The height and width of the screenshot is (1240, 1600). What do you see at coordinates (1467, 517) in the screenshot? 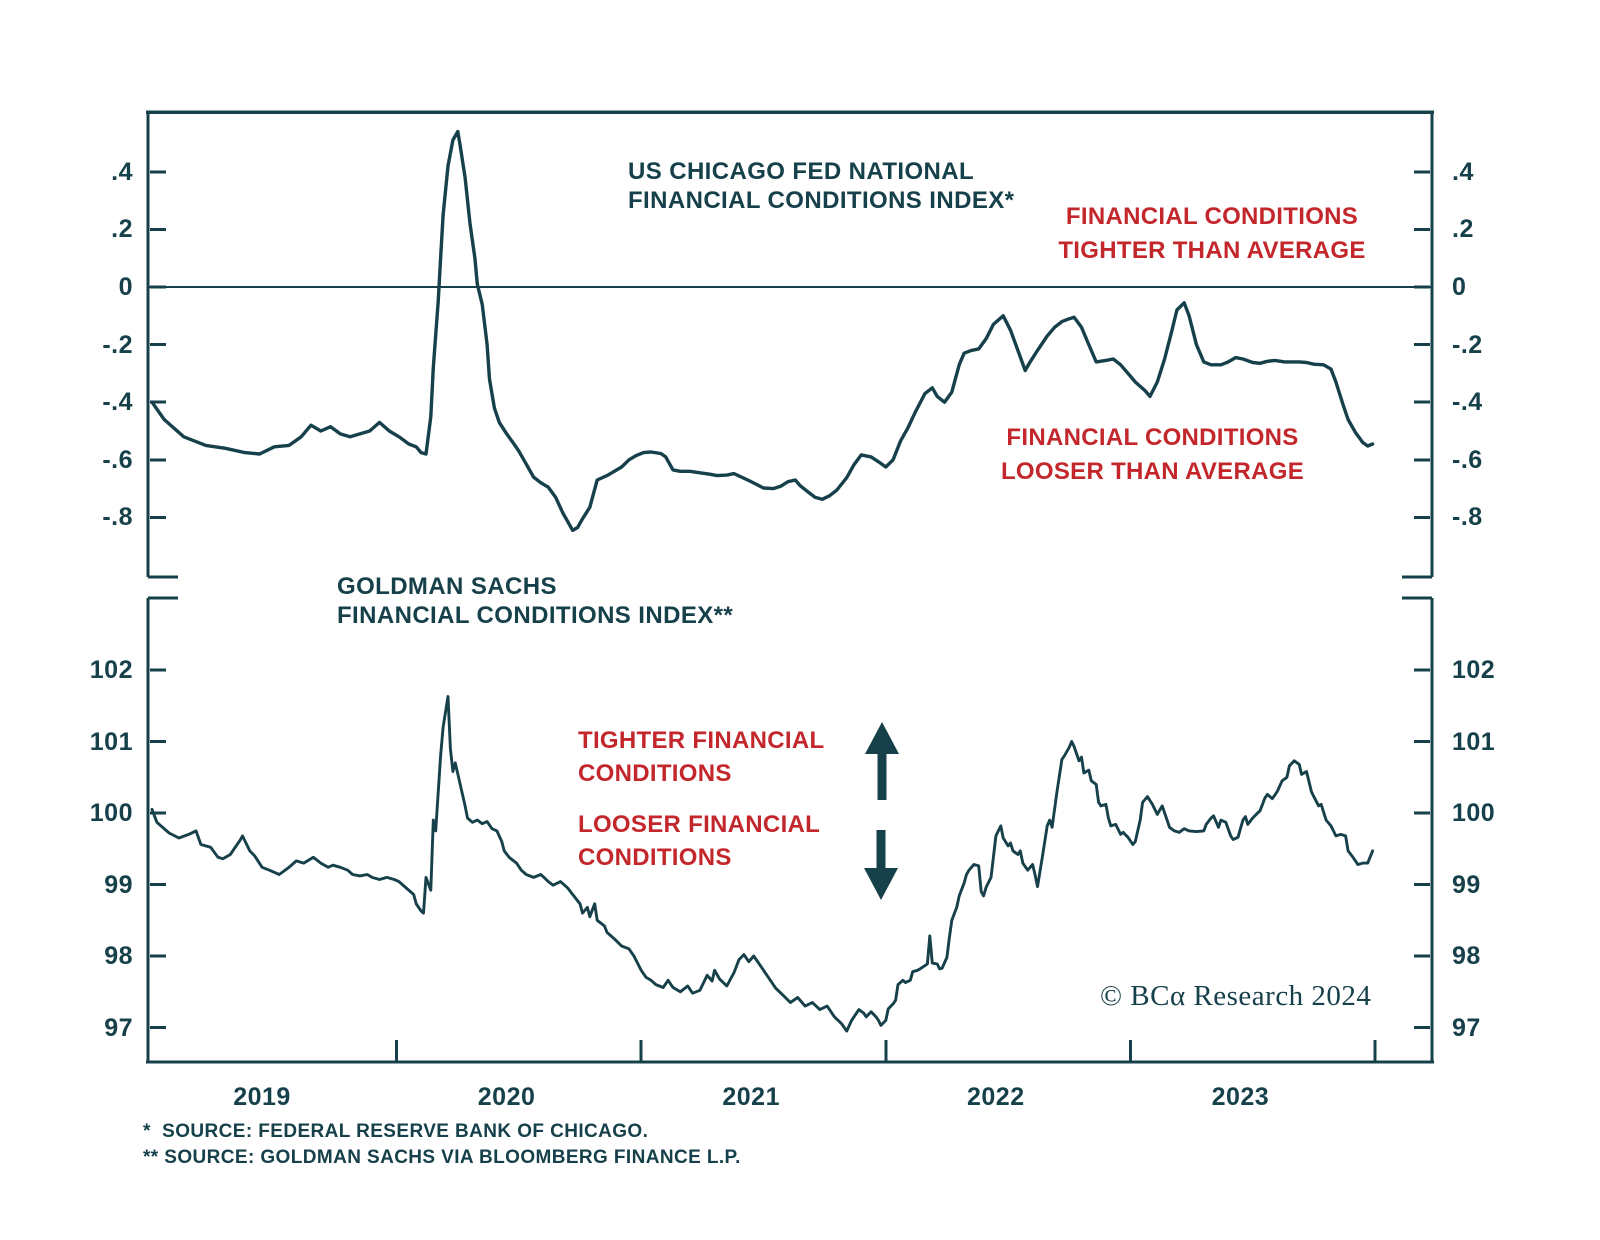
I see `y-tick-label-right-top: -.8` at bounding box center [1467, 517].